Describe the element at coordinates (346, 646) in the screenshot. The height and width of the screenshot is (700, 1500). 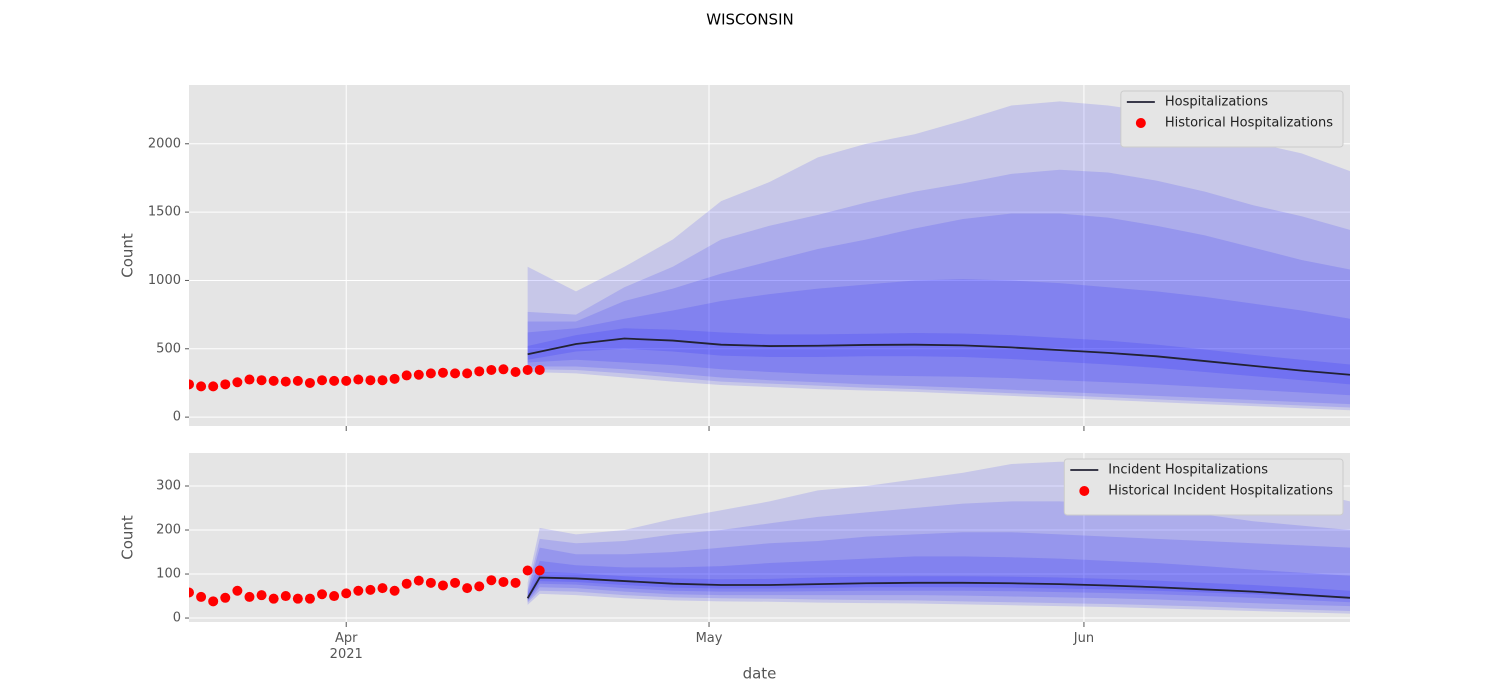
I see `x-tick-label: Apr 2021` at that location.